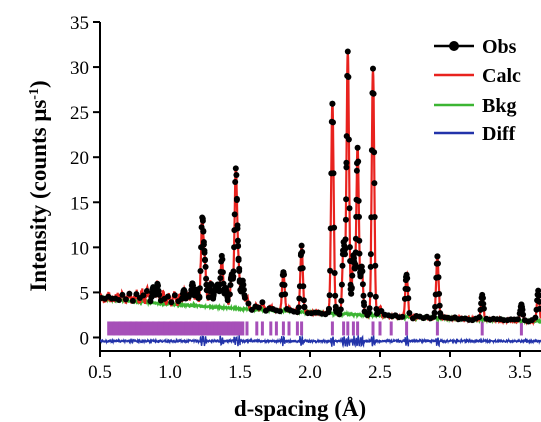  Describe the element at coordinates (85, 181) in the screenshot. I see `y-ticks: 0 5 10 15 20 25 30 35` at that location.